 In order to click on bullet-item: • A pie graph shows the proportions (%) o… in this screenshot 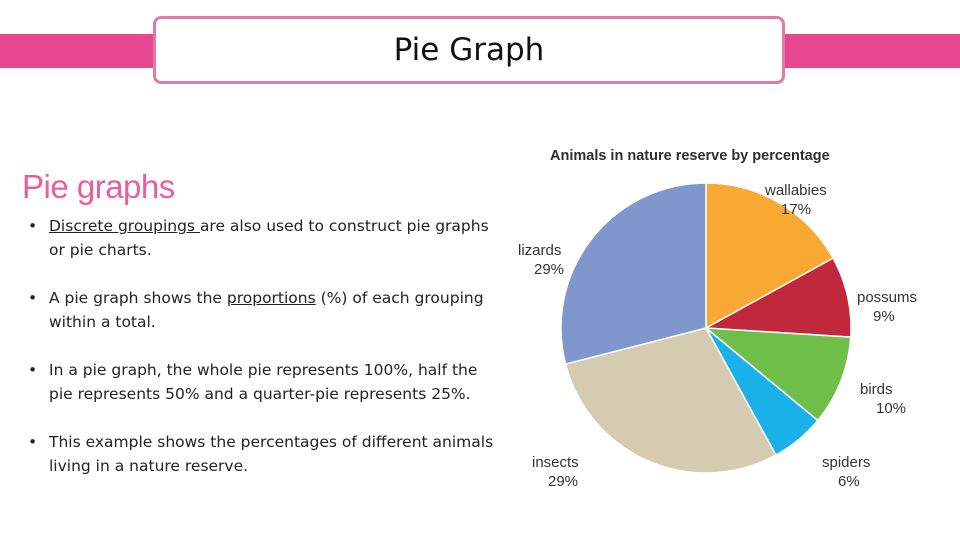, I will do `click(263, 310)`.